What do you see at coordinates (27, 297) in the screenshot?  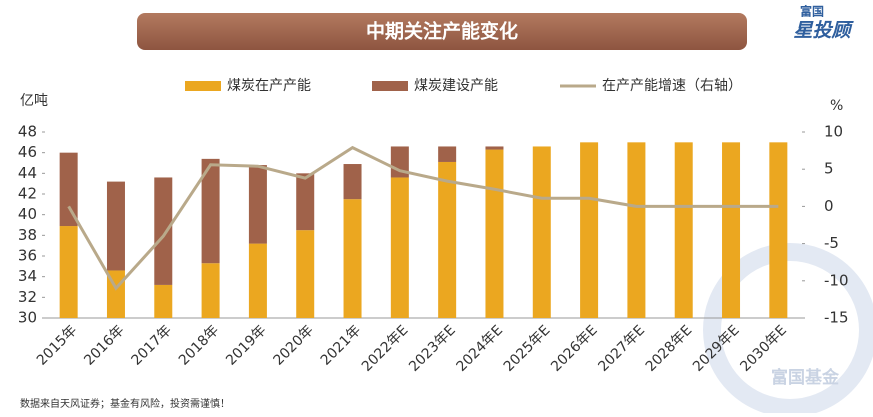 I see `y-tick-label: 32` at bounding box center [27, 297].